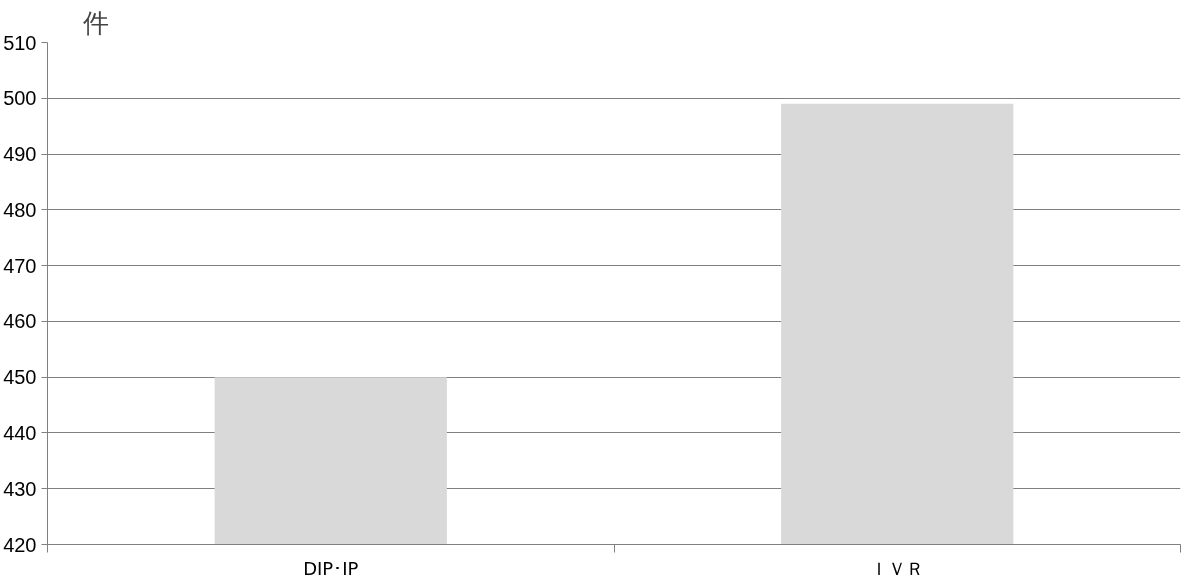 This screenshot has width=1194, height=581. I want to click on y-tick-label: 480, so click(20, 209).